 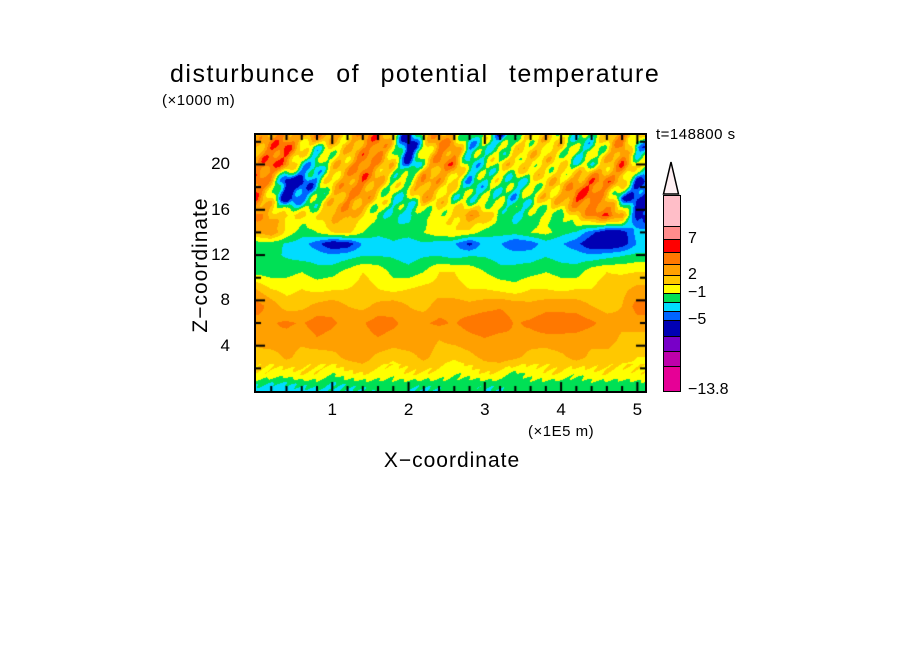 What do you see at coordinates (452, 460) in the screenshot?
I see `x-axis-title: X−coordinate` at bounding box center [452, 460].